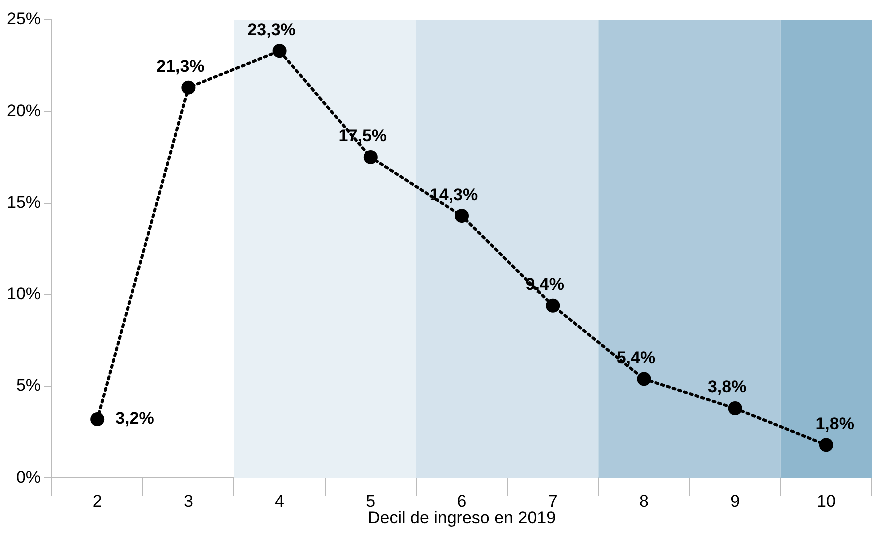 This screenshot has height=533, width=879. I want to click on data-label: 3,2%, so click(135, 418).